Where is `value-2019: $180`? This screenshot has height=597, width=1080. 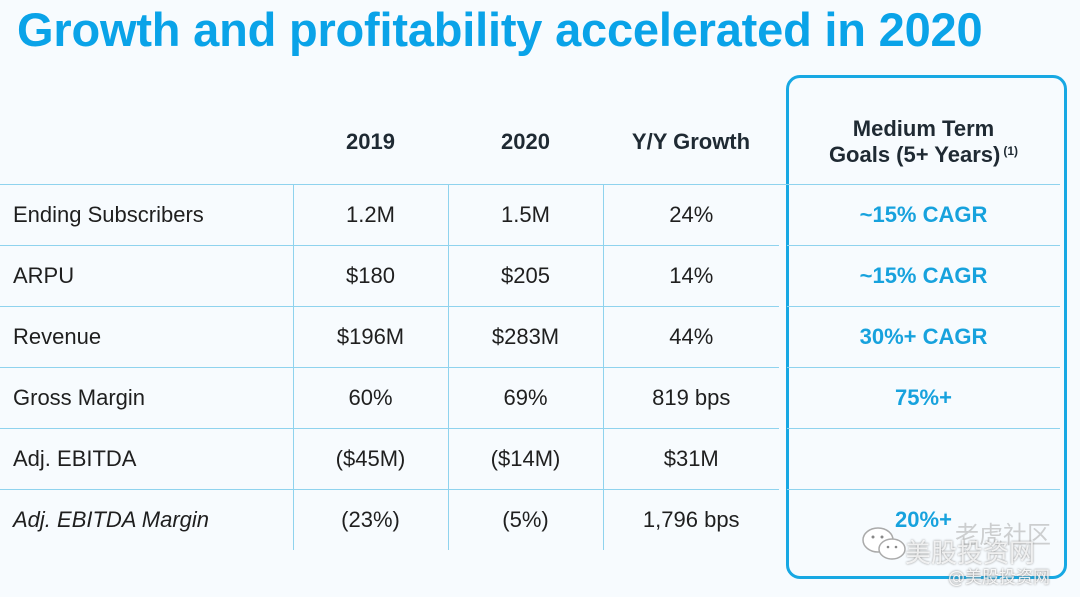 value-2019: $180 is located at coordinates (370, 276).